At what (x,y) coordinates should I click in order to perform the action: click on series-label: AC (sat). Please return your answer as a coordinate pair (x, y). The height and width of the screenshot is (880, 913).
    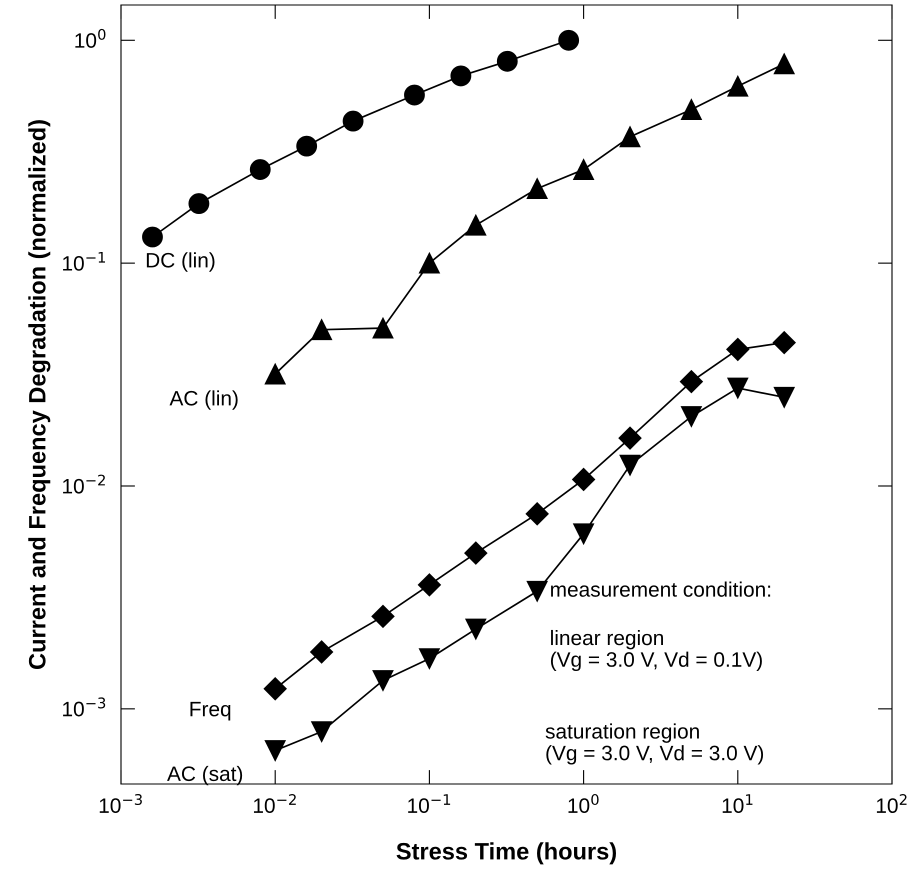
    Looking at the image, I should click on (204, 776).